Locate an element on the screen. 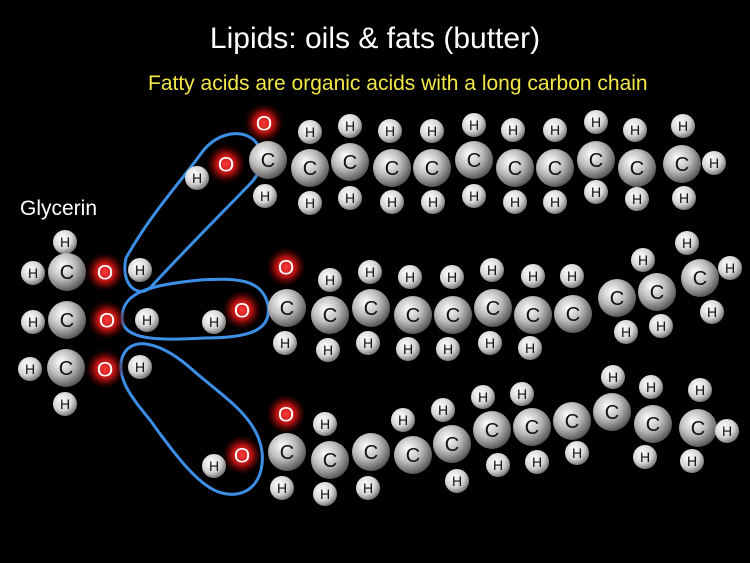  glycerin-oxygen: O is located at coordinates (105, 272).